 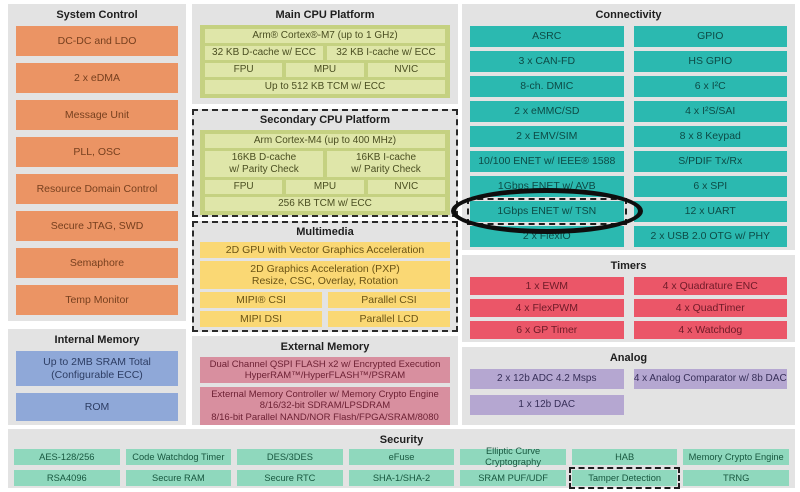 What do you see at coordinates (710, 236) in the screenshot?
I see `block-usb-otg: 2 x USB 2.0 OTG w/ PHY` at bounding box center [710, 236].